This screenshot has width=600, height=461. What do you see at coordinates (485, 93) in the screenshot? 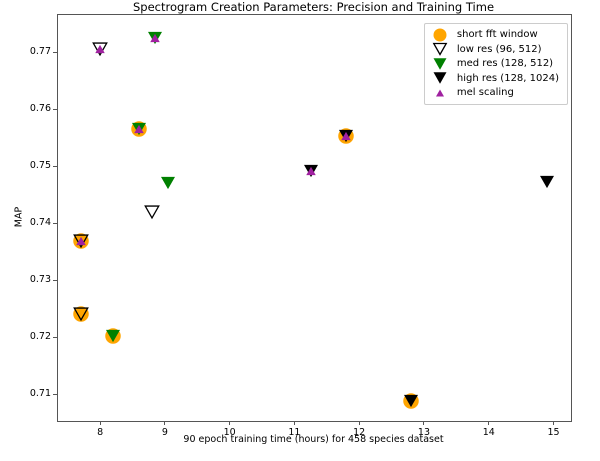
I see `legend-label: mel scaling` at bounding box center [485, 93].